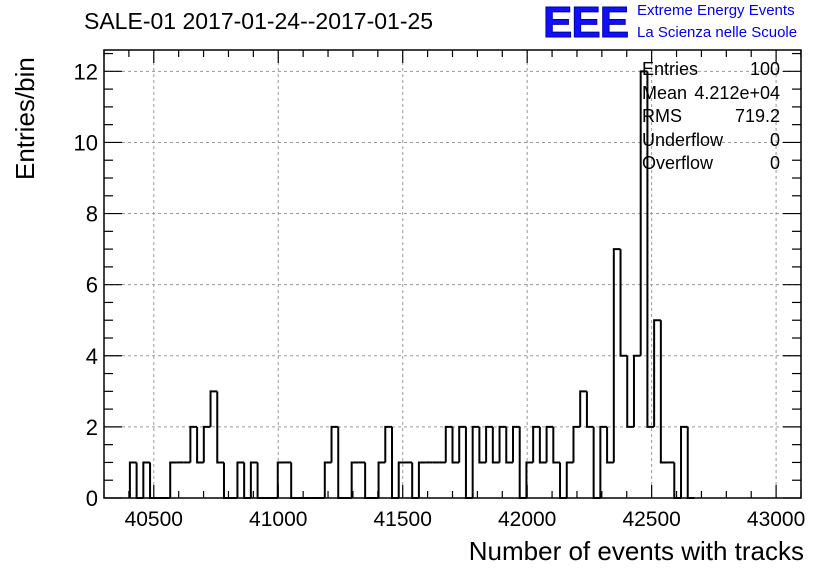  I want to click on stats-mean-value: 4.212e+04, so click(737, 92).